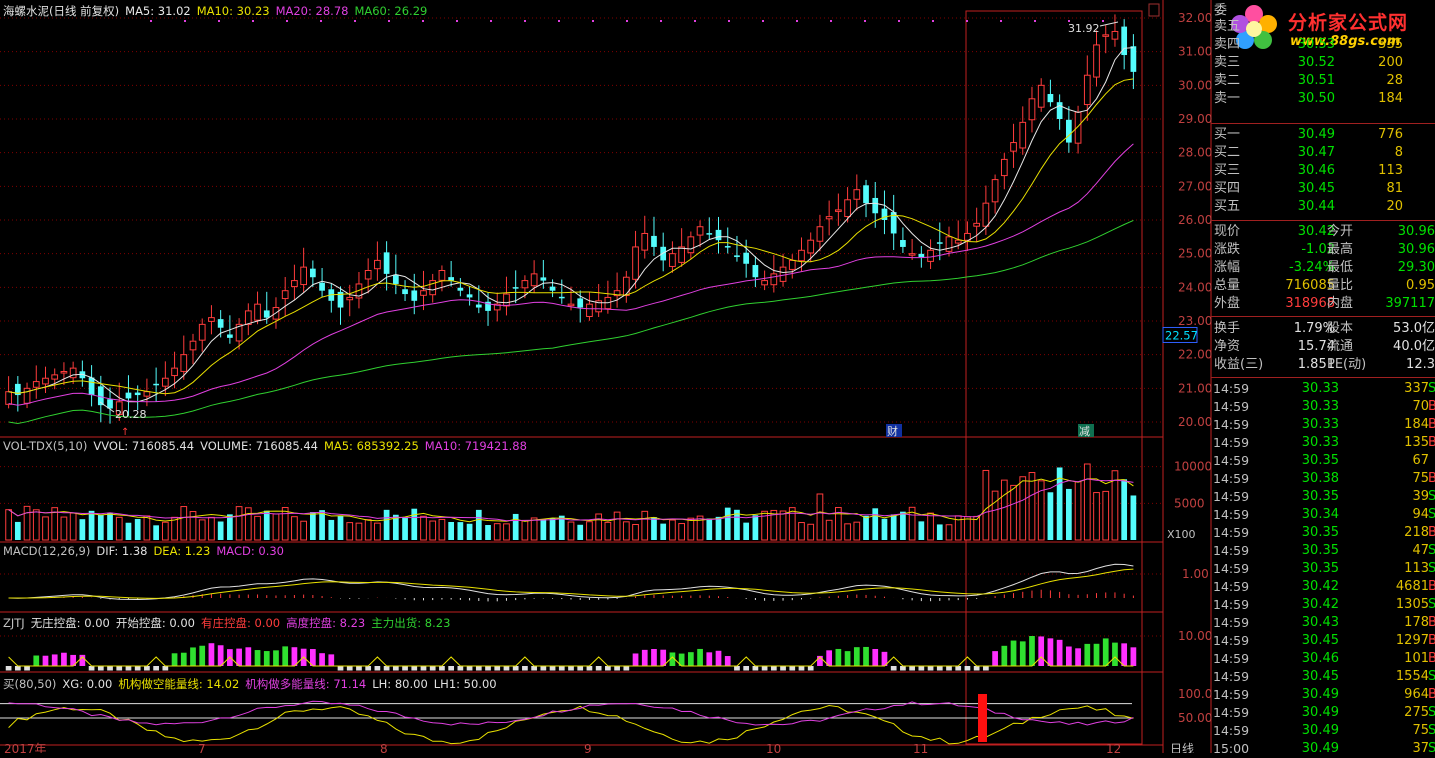  I want to click on buy-name: 买(80,50), so click(30, 684).